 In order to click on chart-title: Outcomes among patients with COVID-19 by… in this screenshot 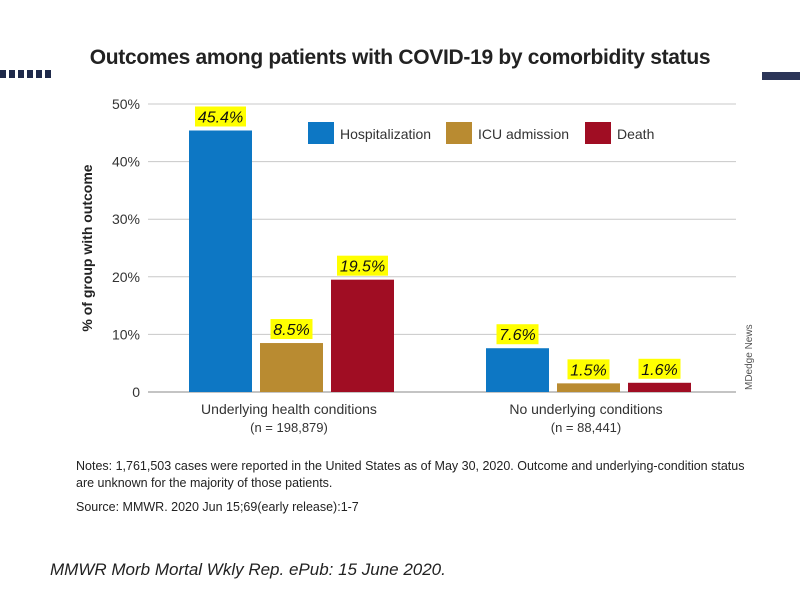, I will do `click(400, 57)`.